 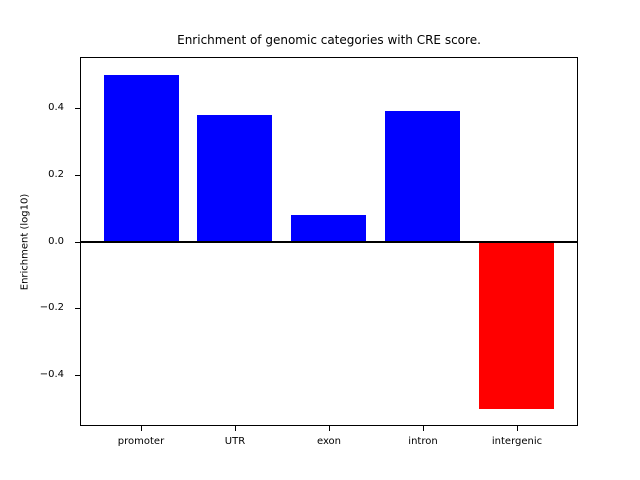 What do you see at coordinates (329, 428) in the screenshot?
I see `x-tick-exon` at bounding box center [329, 428].